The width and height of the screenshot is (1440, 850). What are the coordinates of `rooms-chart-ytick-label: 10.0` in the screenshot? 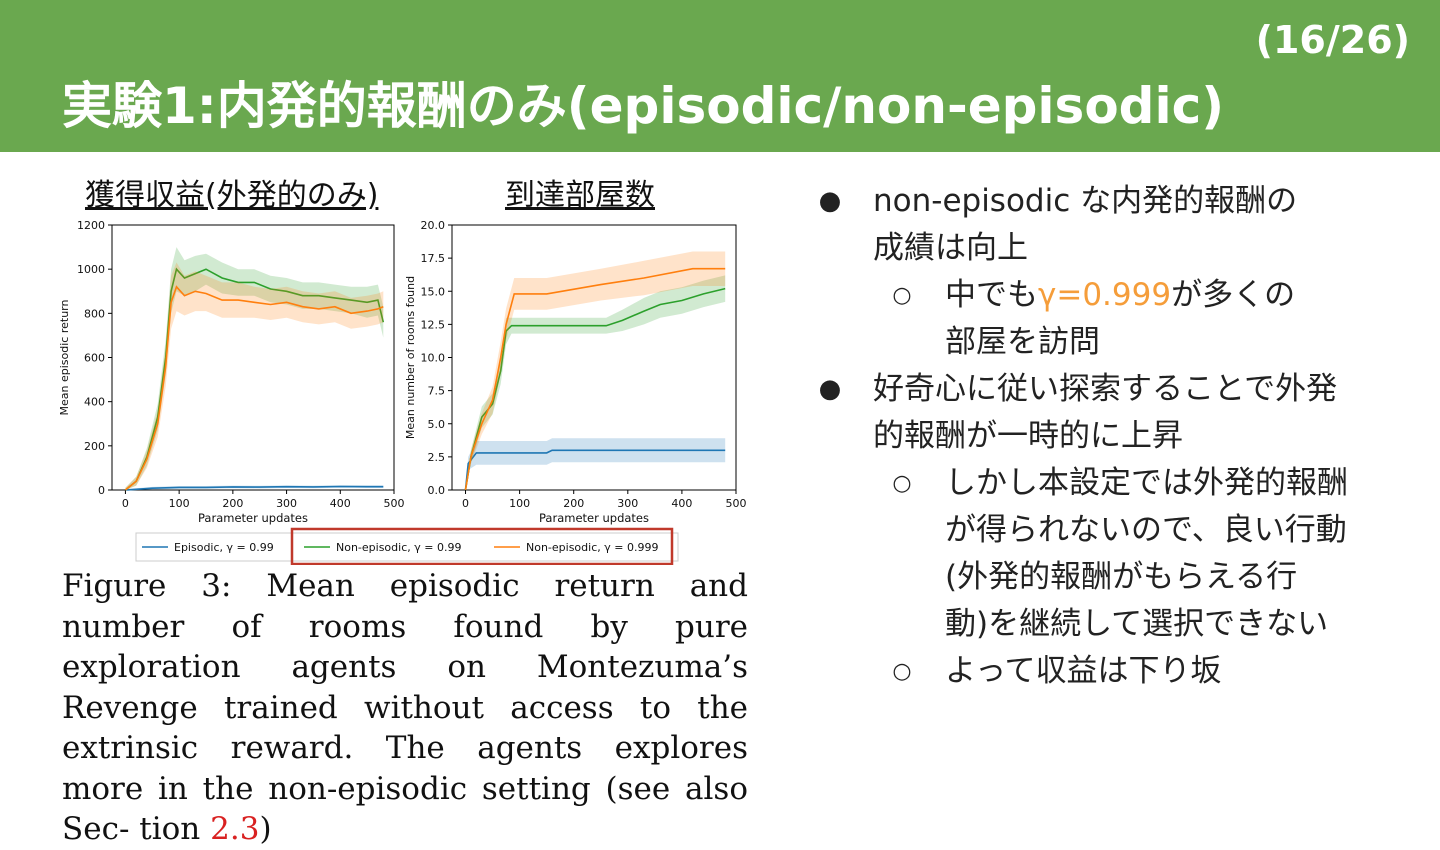 It's located at (433, 358).